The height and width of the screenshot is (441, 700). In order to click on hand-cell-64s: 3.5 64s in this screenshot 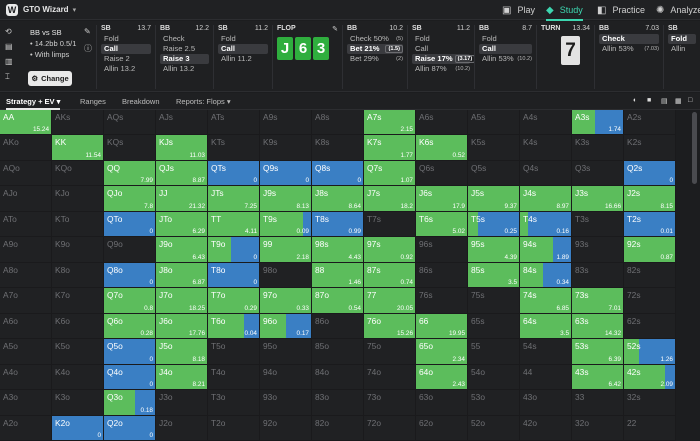, I will do `click(546, 326)`.